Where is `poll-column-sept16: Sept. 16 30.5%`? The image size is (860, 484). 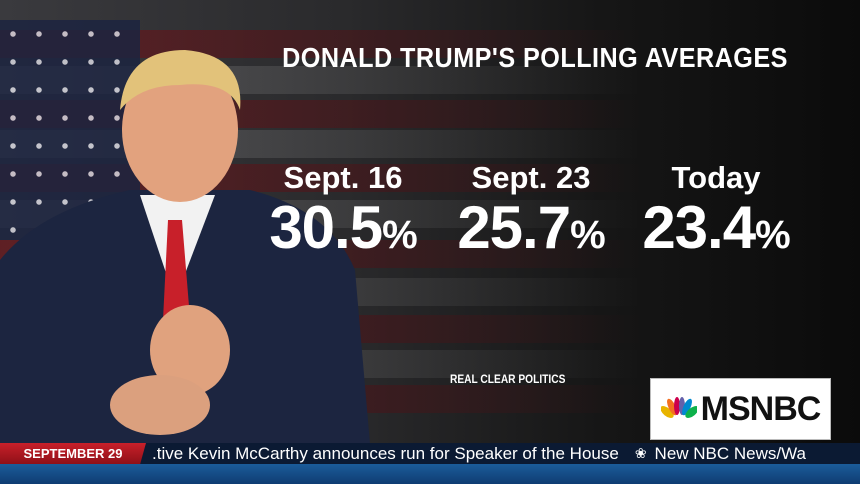 poll-column-sept16: Sept. 16 30.5% is located at coordinates (343, 213).